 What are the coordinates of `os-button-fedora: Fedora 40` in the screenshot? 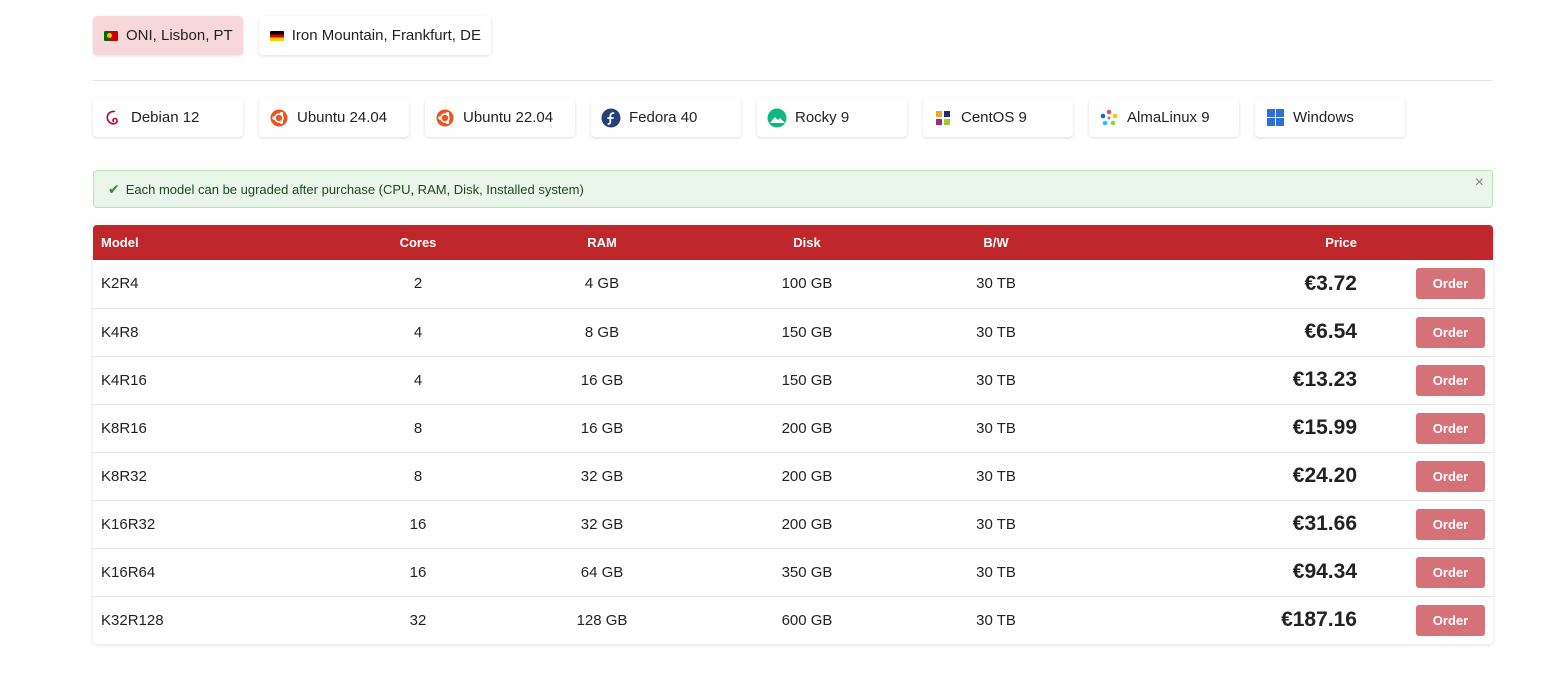 It's located at (666, 117).